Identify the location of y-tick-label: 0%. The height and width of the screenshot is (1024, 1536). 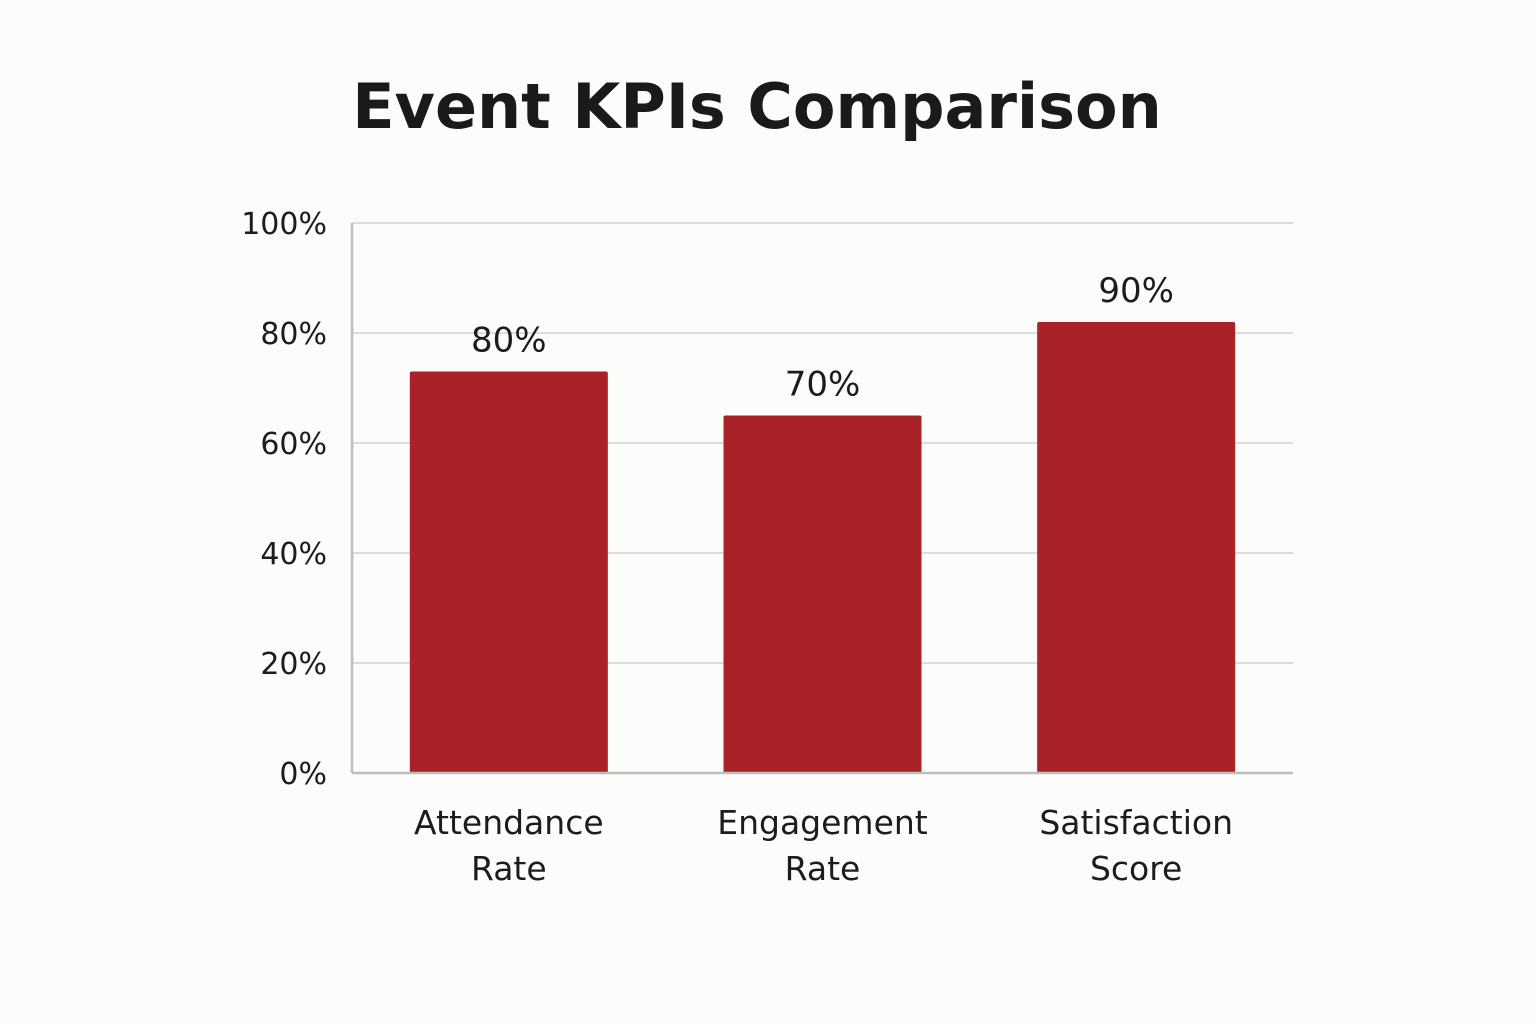
(303, 774).